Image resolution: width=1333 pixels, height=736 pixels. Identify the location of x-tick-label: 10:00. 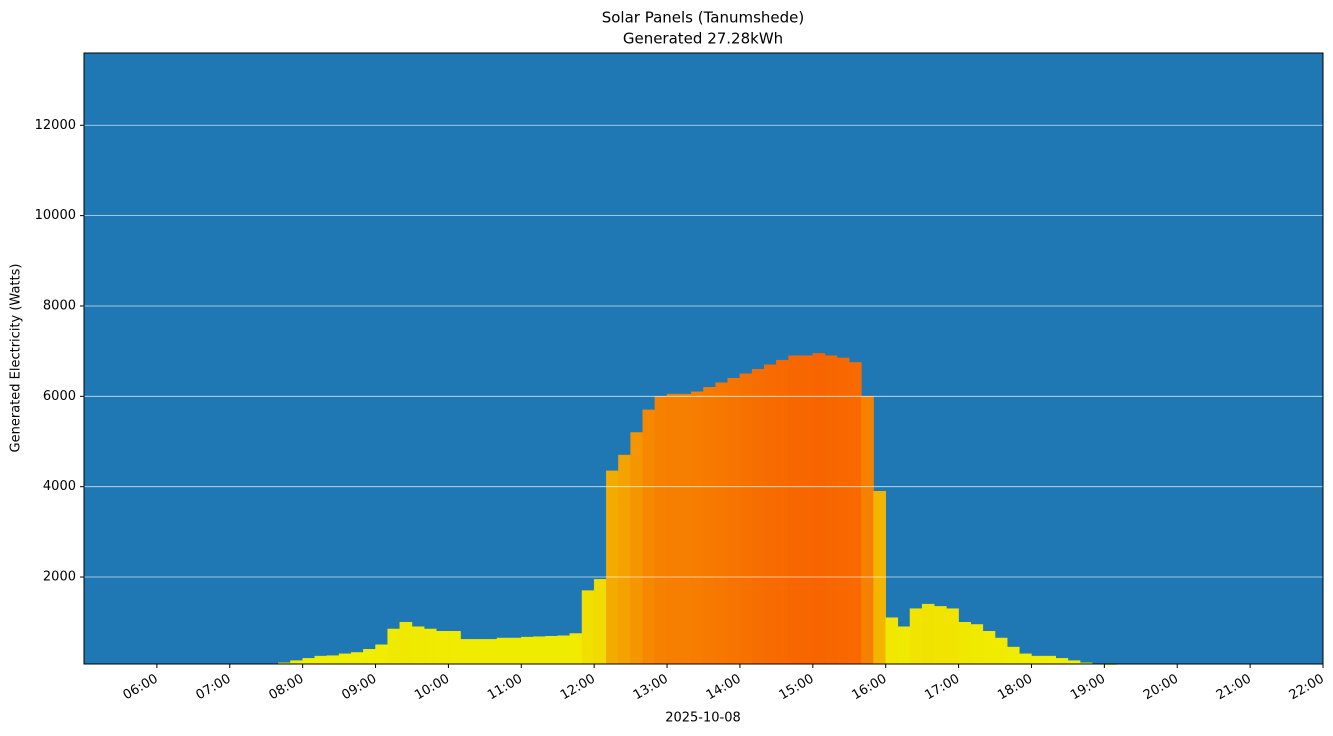
(432, 688).